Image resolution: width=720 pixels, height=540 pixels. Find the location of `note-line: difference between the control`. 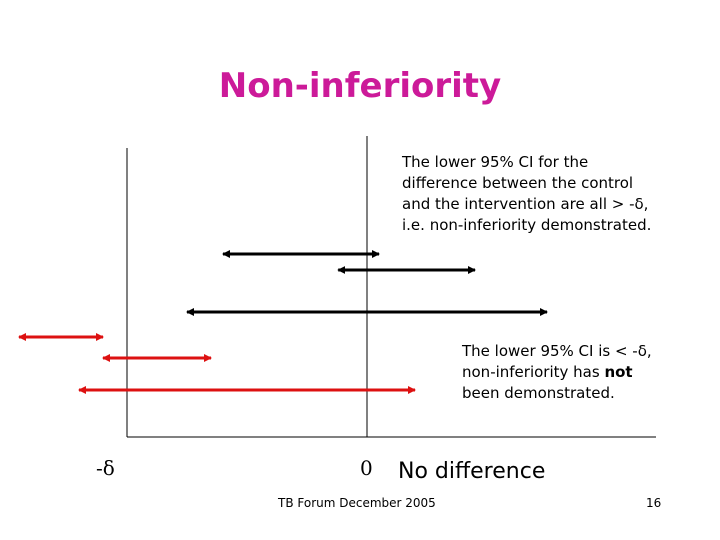

note-line: difference between the control is located at coordinates (518, 183).